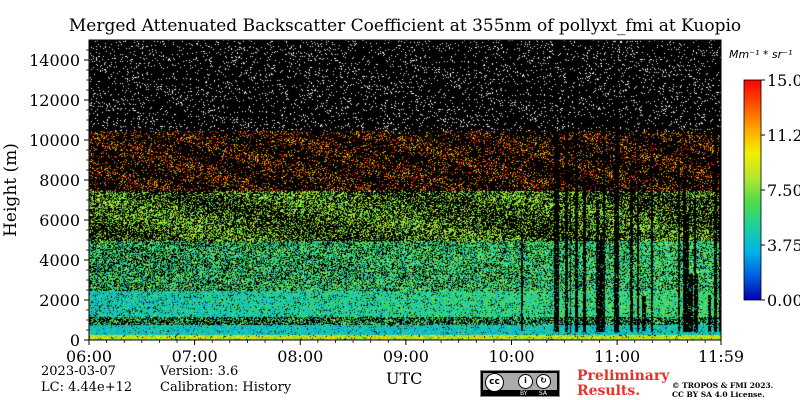 The image size is (800, 400). I want to click on colorbar-tick-label: 0.00, so click(783, 300).